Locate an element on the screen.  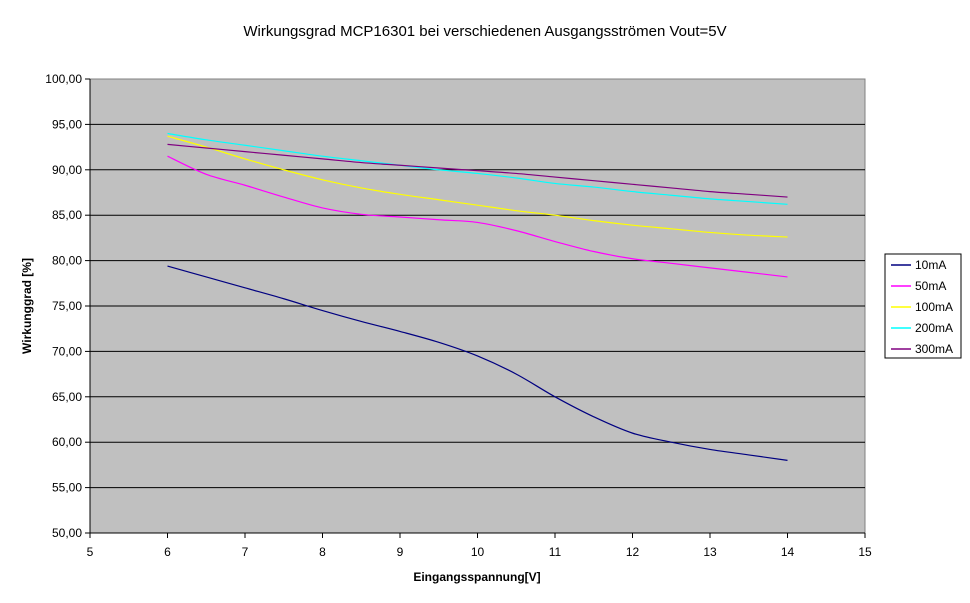
legend-label-10mA: 10mA is located at coordinates (930, 265).